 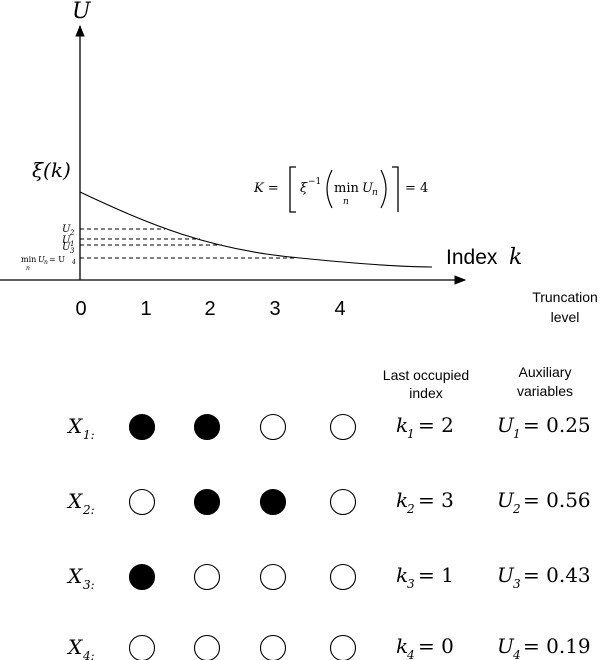 What do you see at coordinates (82, 12) in the screenshot?
I see `y-axis-label: U` at bounding box center [82, 12].